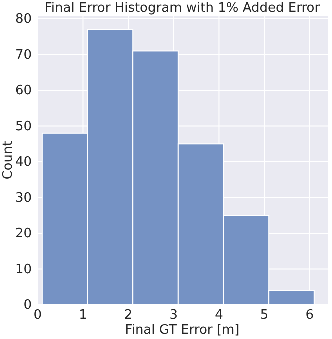  Describe the element at coordinates (23, 20) in the screenshot. I see `y-tick-label: 80` at that location.